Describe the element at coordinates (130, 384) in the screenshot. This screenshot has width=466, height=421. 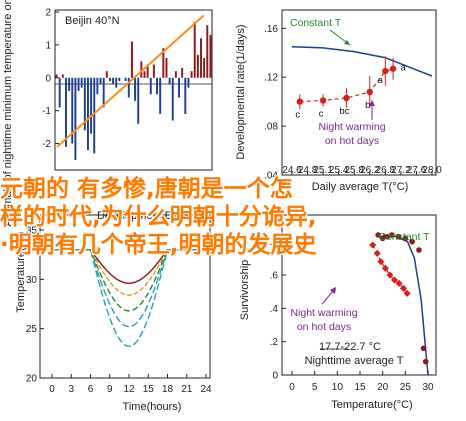
I see `panel3-x-ticks: 0 3 6 9 12 15 18 21 24` at that location.